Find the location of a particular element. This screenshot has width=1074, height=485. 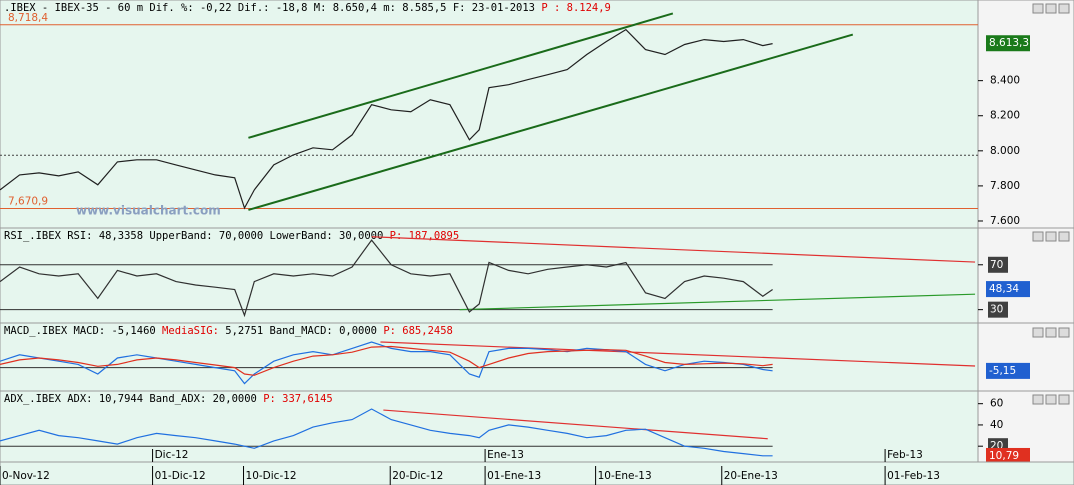

x-tick-label: 01-Feb-13 is located at coordinates (913, 476).